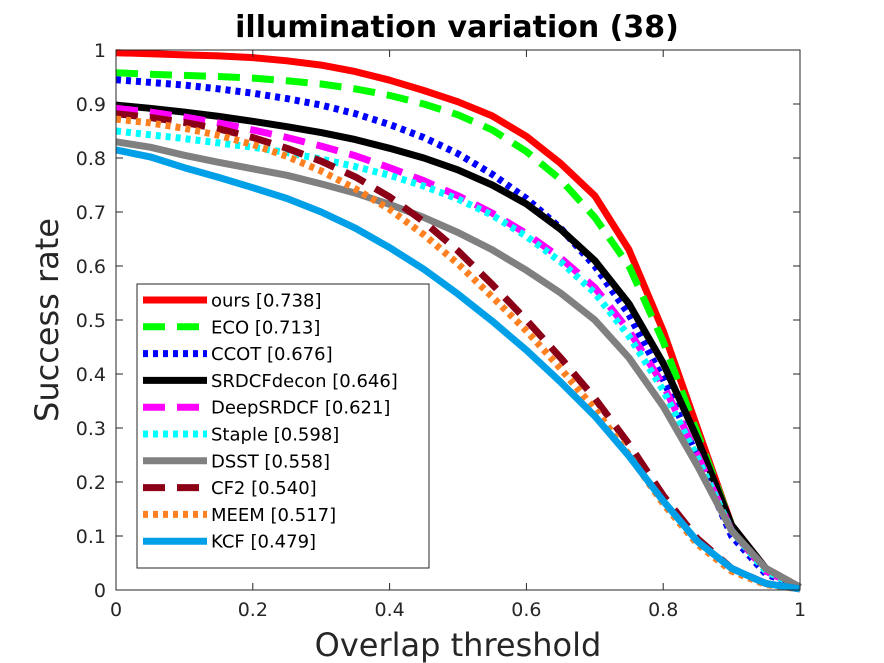 Image resolution: width=884 pixels, height=663 pixels. Describe the element at coordinates (91, 105) in the screenshot. I see `y-tick-label: 0.9` at that location.